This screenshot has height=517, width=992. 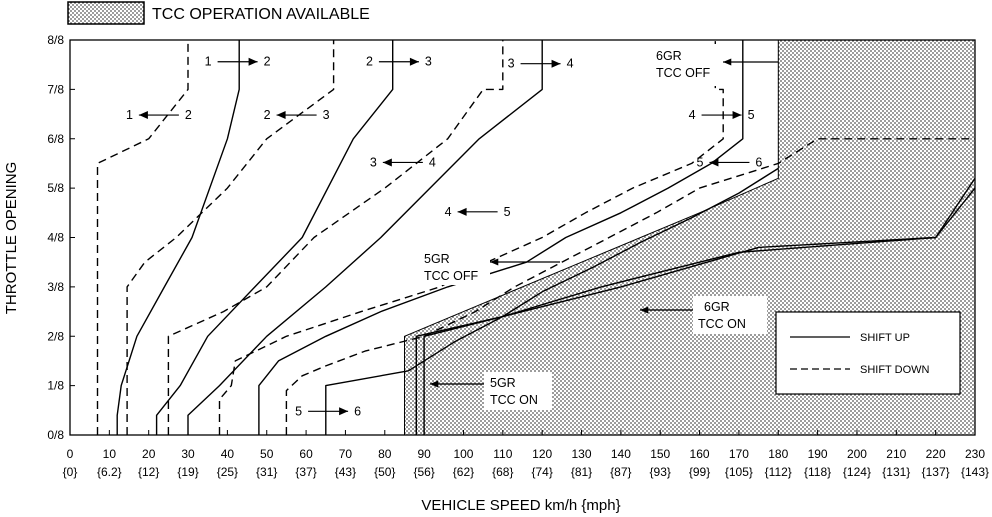 I want to click on x-tick-label: 110, so click(x=502, y=454).